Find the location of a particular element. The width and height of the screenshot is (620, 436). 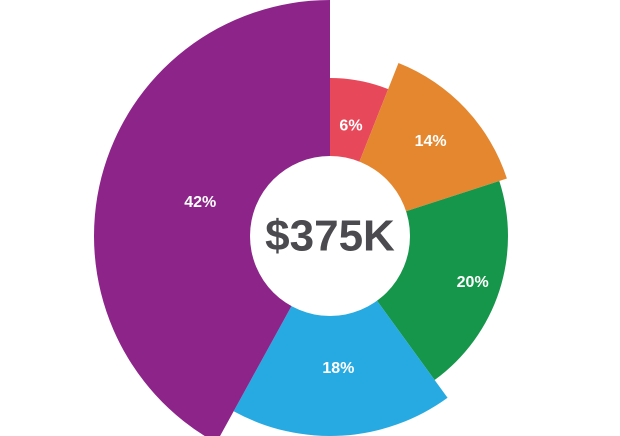

donut-hole is located at coordinates (330, 236).